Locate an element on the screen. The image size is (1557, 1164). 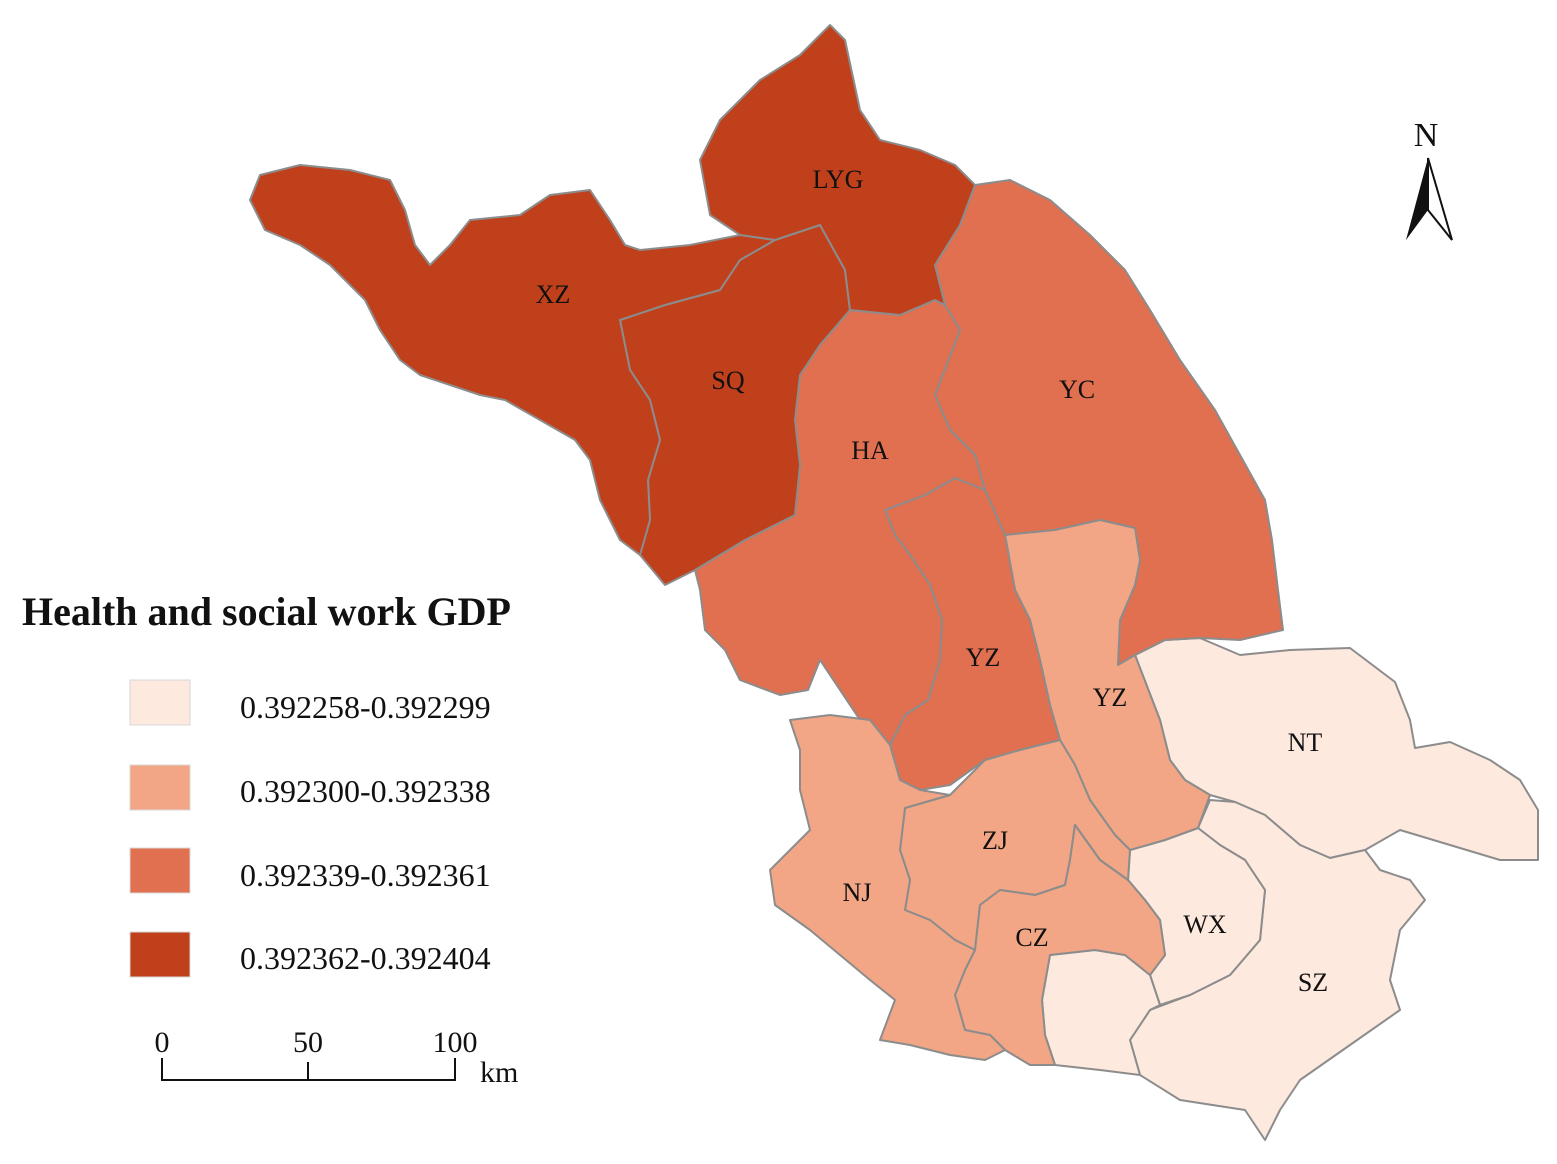
scale-tick-label: 50 is located at coordinates (308, 1042).